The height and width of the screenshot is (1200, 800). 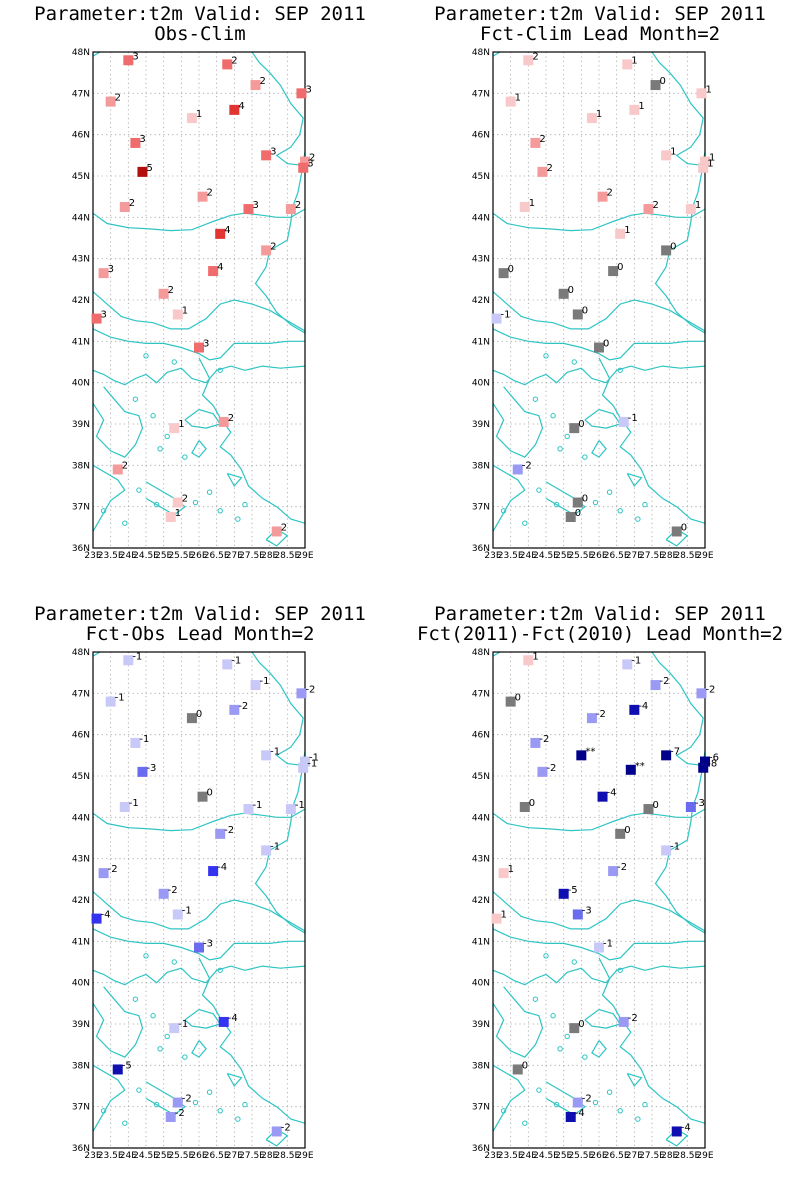 I want to click on lon-tick-label: 26.5E, so click(x=617, y=556).